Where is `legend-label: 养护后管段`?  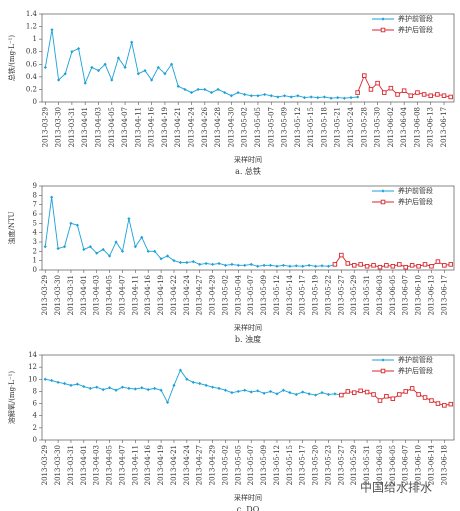 legend-label: 养护后管段 is located at coordinates (415, 201).